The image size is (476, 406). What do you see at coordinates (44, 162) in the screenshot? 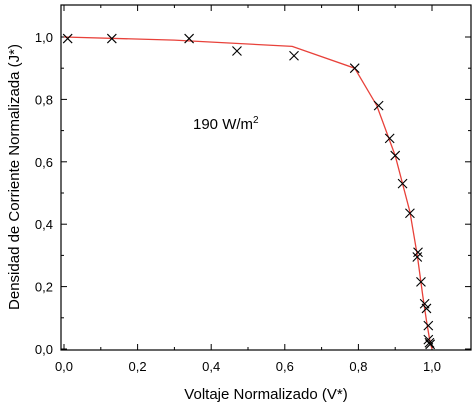
I see `y-tick-label: 0,6` at bounding box center [44, 162].